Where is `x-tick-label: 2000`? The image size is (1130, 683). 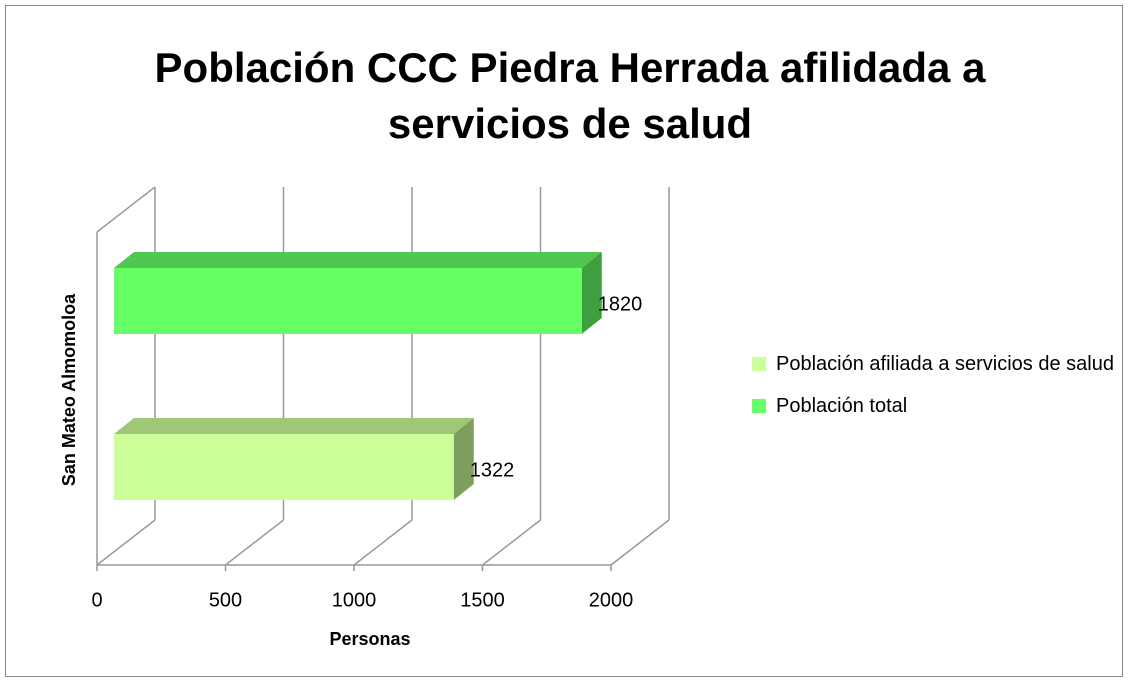 x-tick-label: 2000 is located at coordinates (611, 600).